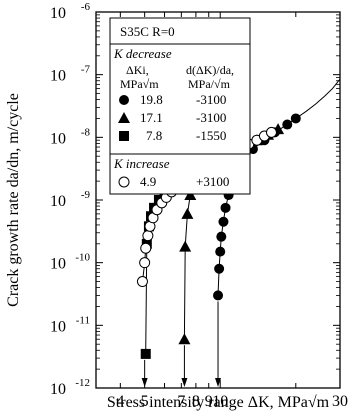  I want to click on trend-curve, so click(318, 98).